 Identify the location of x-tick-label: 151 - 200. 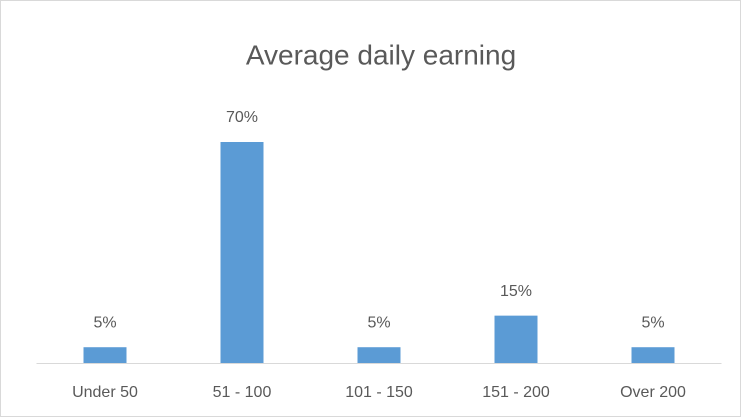
(516, 392).